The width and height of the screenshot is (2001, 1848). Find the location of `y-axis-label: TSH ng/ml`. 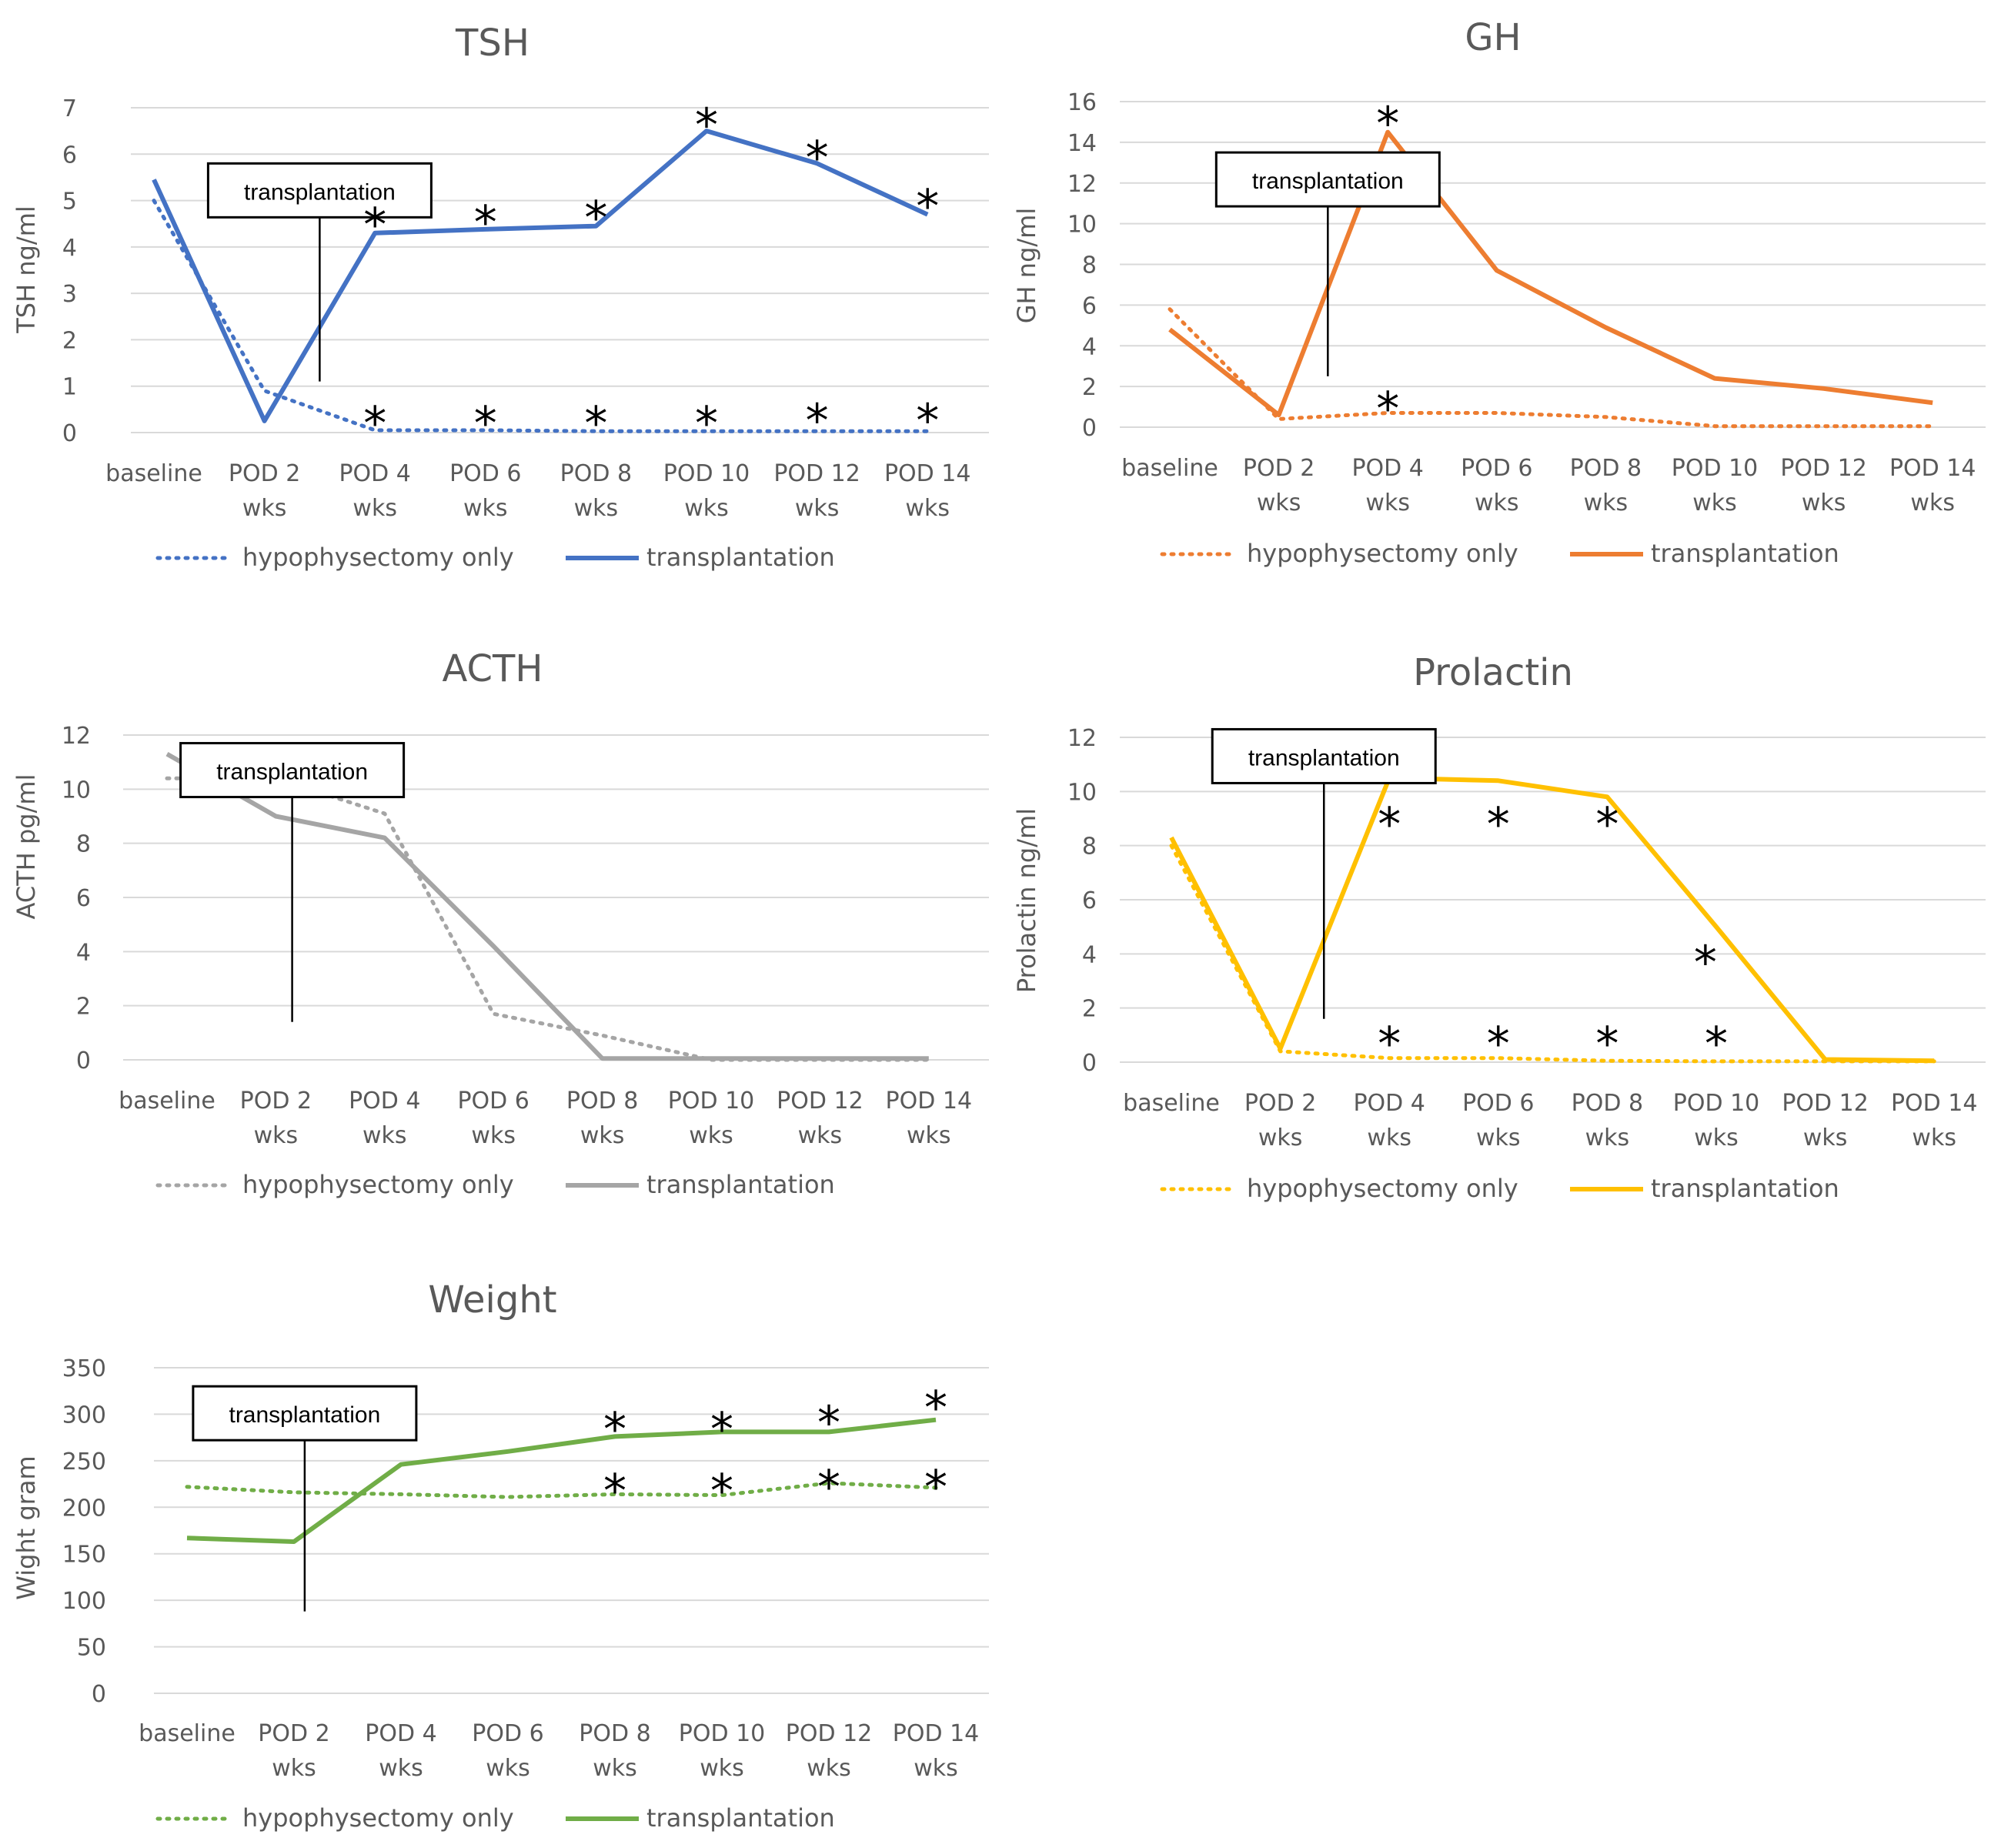

y-axis-label: TSH ng/ml is located at coordinates (26, 270).